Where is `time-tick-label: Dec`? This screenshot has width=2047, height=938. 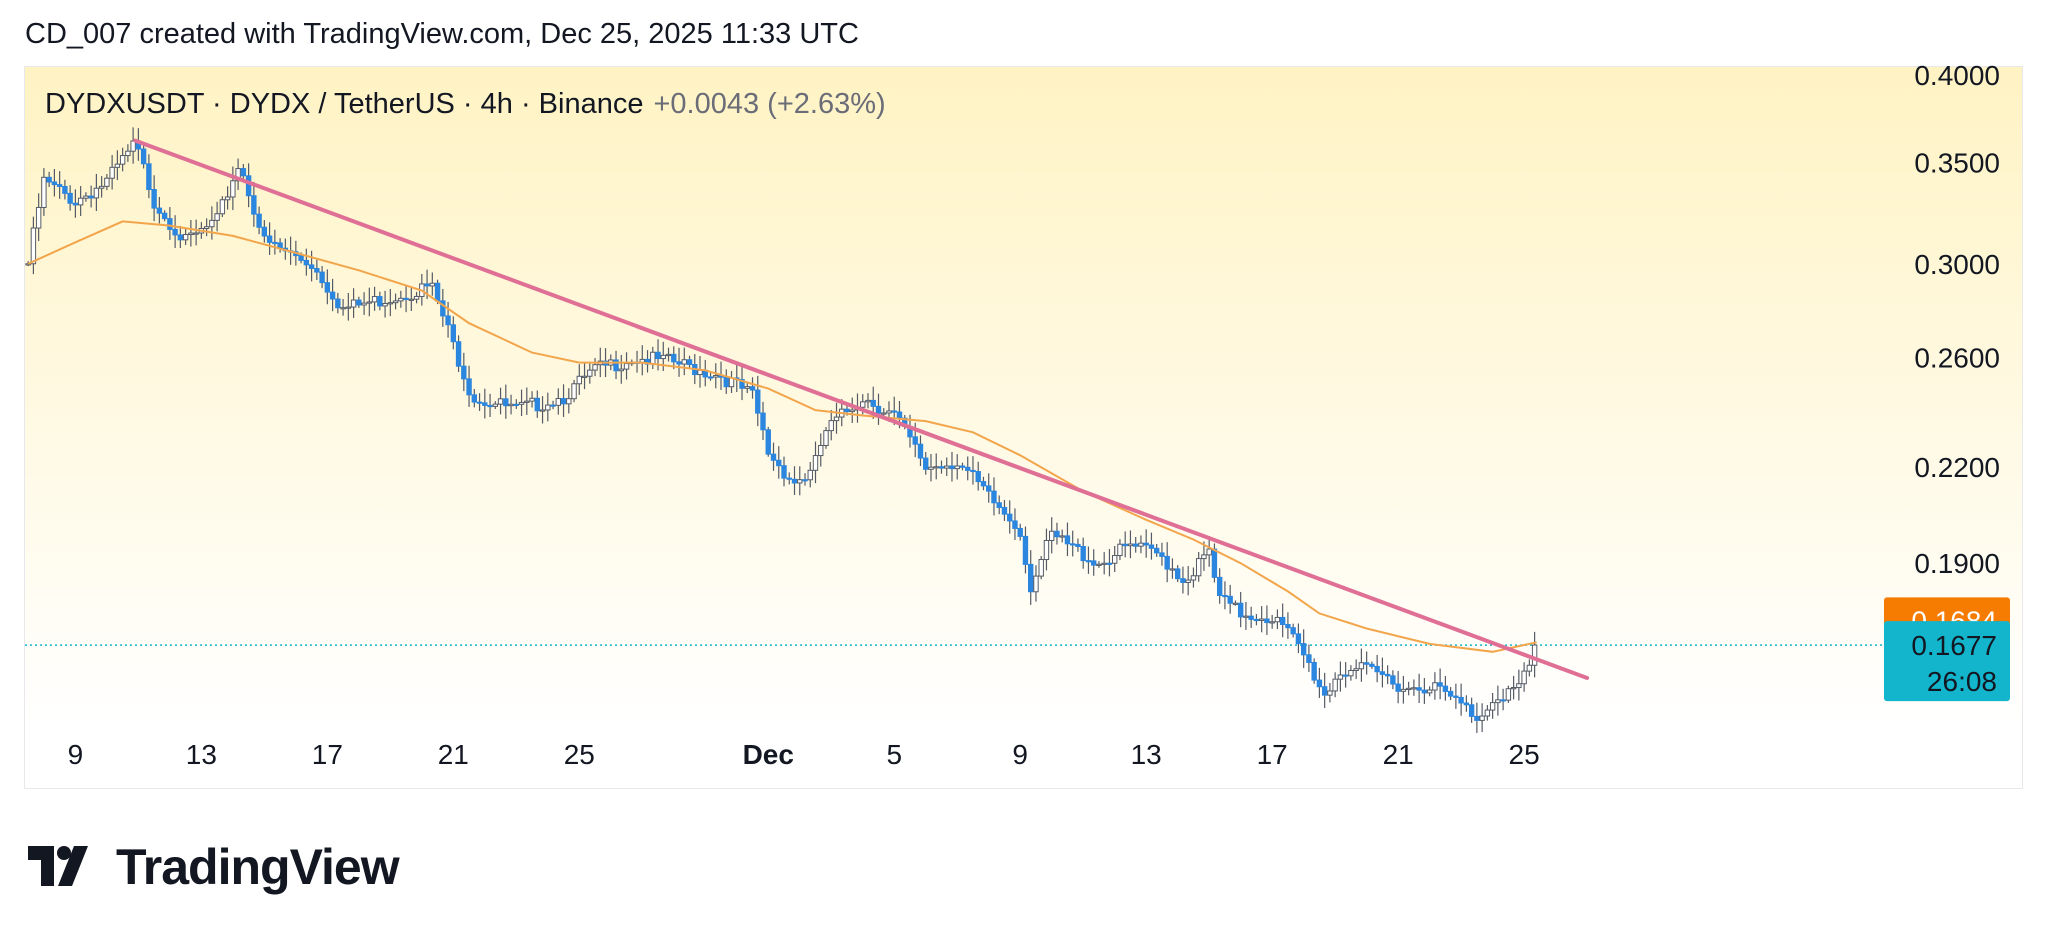 time-tick-label: Dec is located at coordinates (768, 754).